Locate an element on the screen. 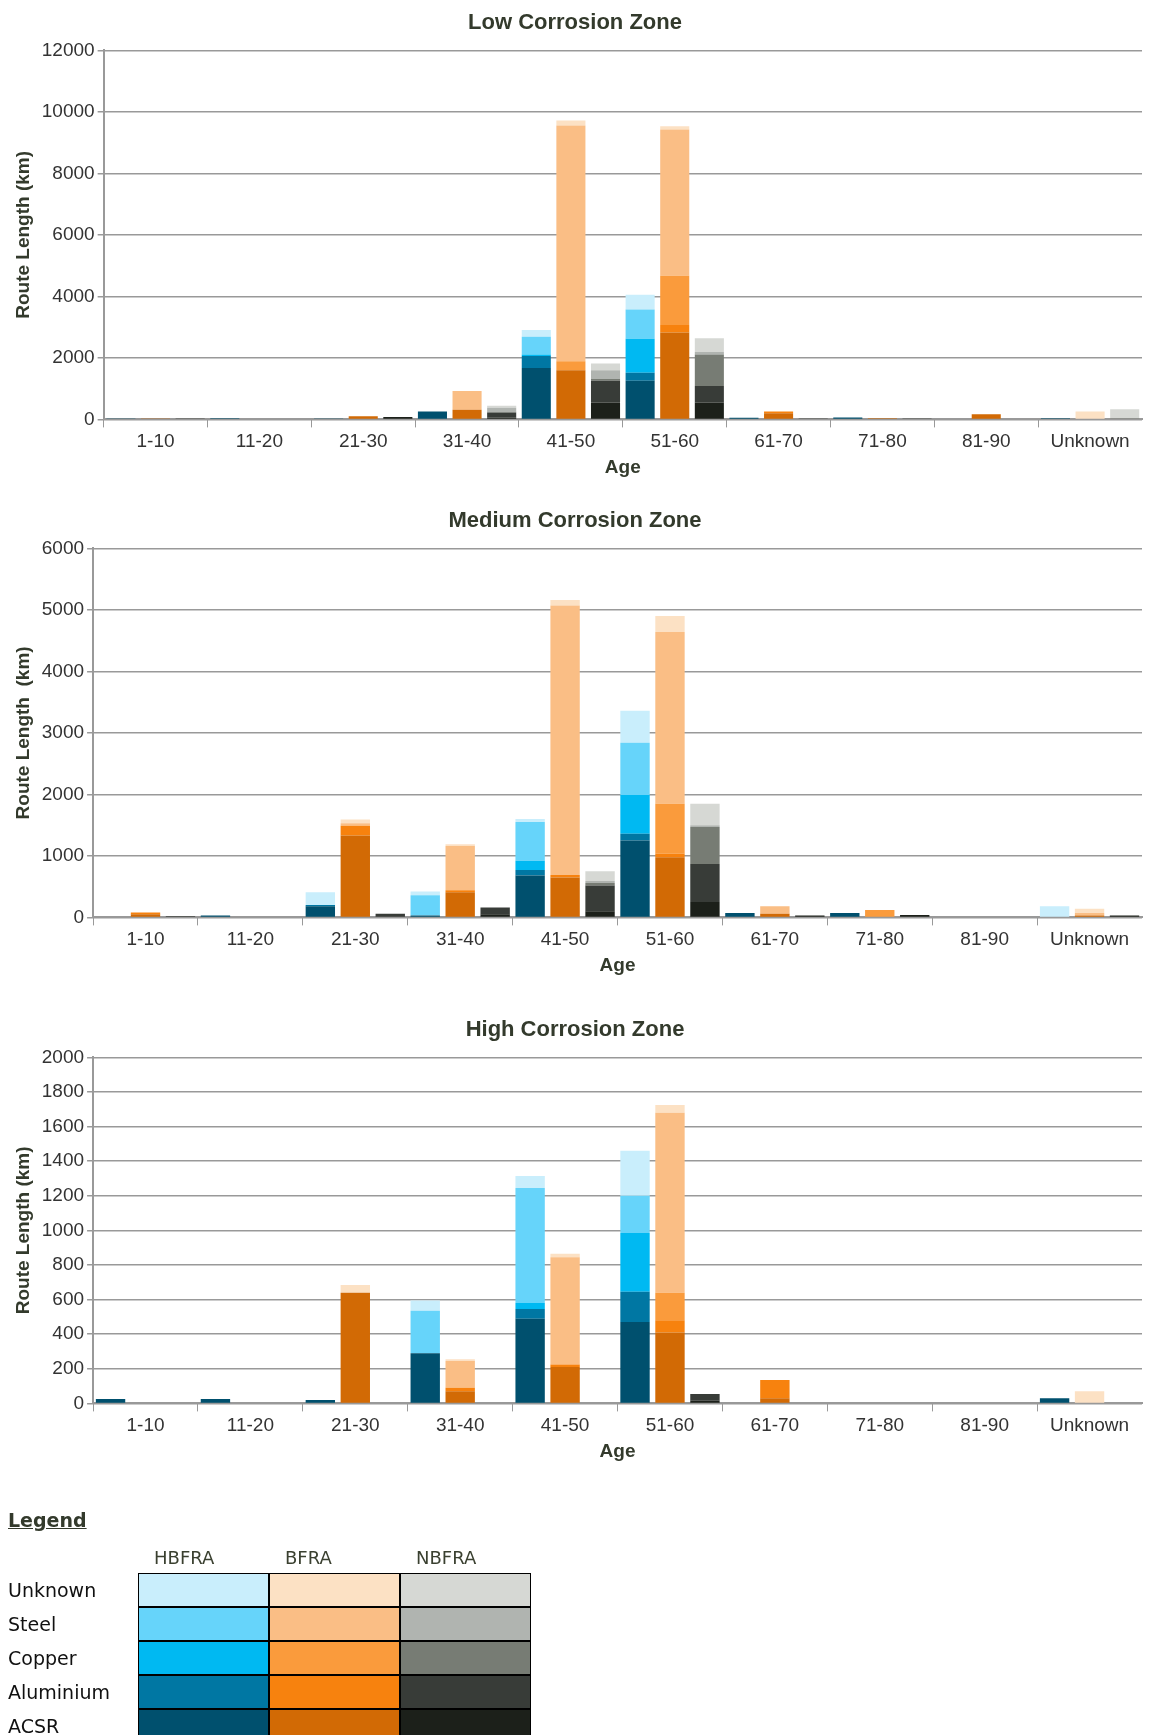 The height and width of the screenshot is (1735, 1156). y-tick-label: 800 is located at coordinates (68, 1264).